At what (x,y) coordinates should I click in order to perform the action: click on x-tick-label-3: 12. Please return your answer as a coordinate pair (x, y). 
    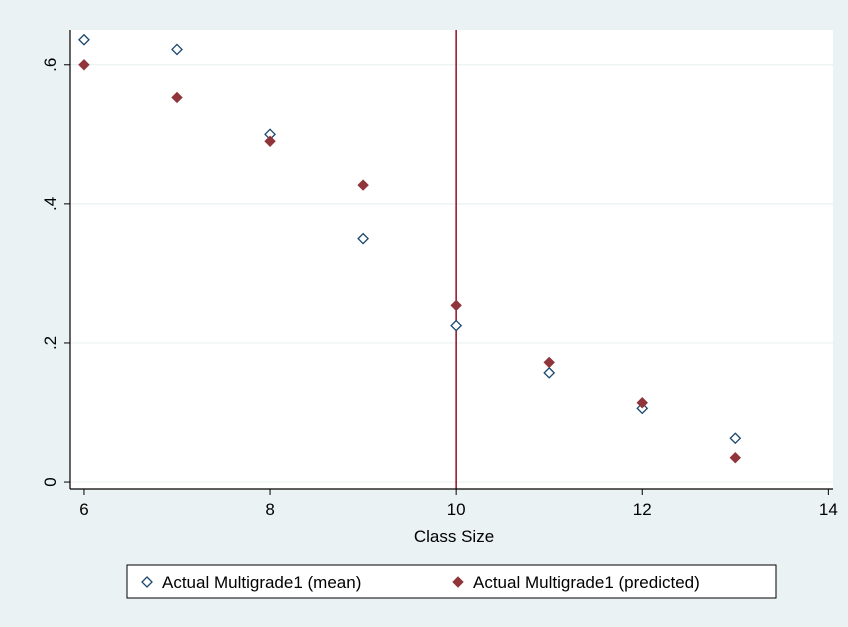
    Looking at the image, I should click on (642, 509).